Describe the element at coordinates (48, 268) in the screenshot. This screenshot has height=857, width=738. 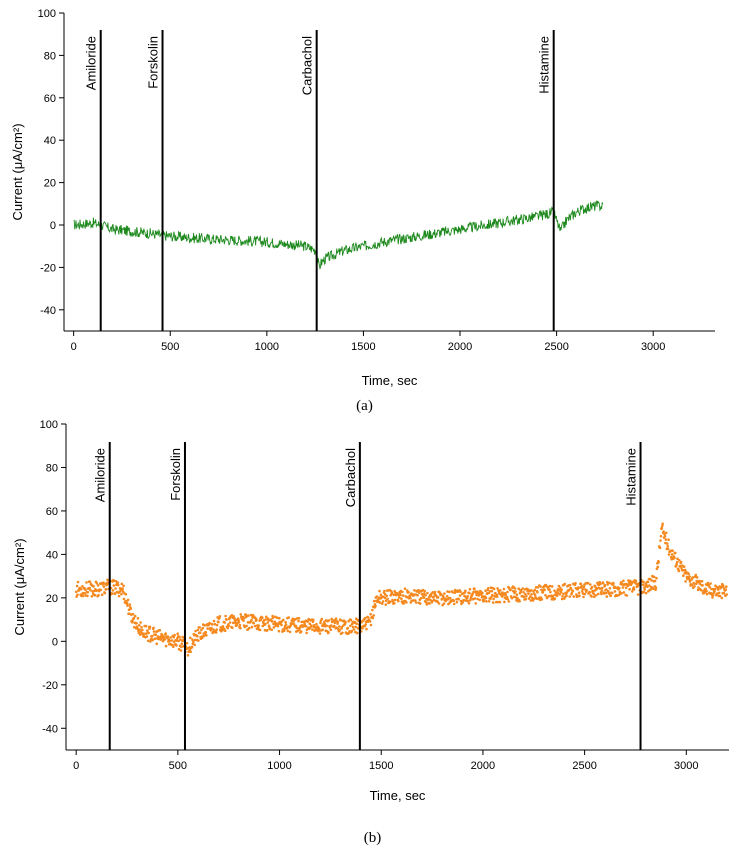
I see `y-tick-label: -20` at that location.